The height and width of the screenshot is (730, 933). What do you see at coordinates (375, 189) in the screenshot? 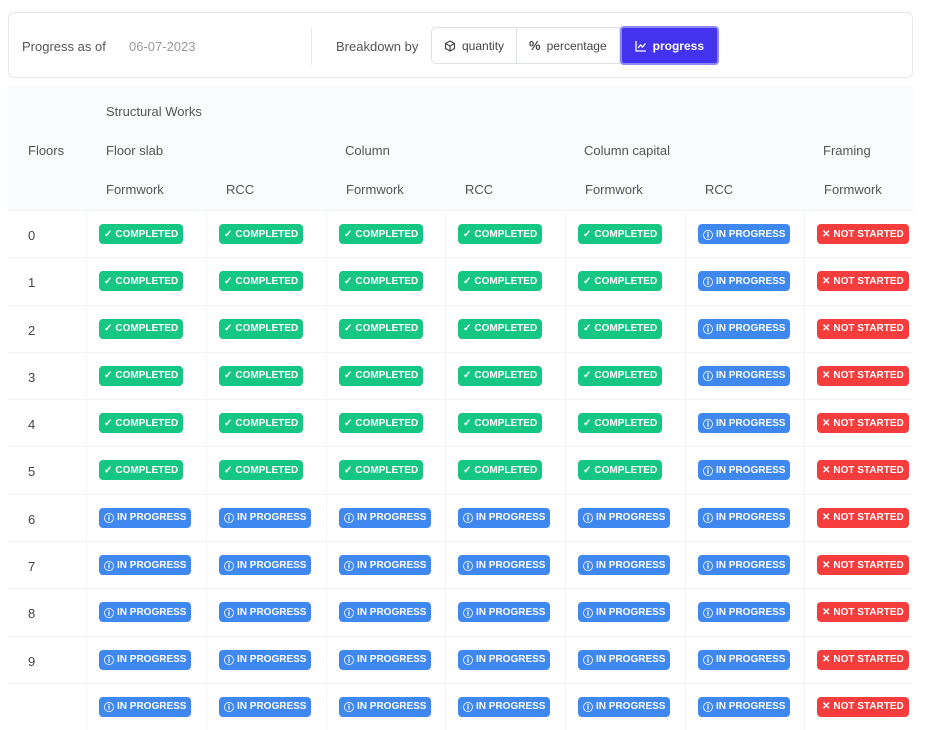
I see `subcolumn-header: Formwork` at bounding box center [375, 189].